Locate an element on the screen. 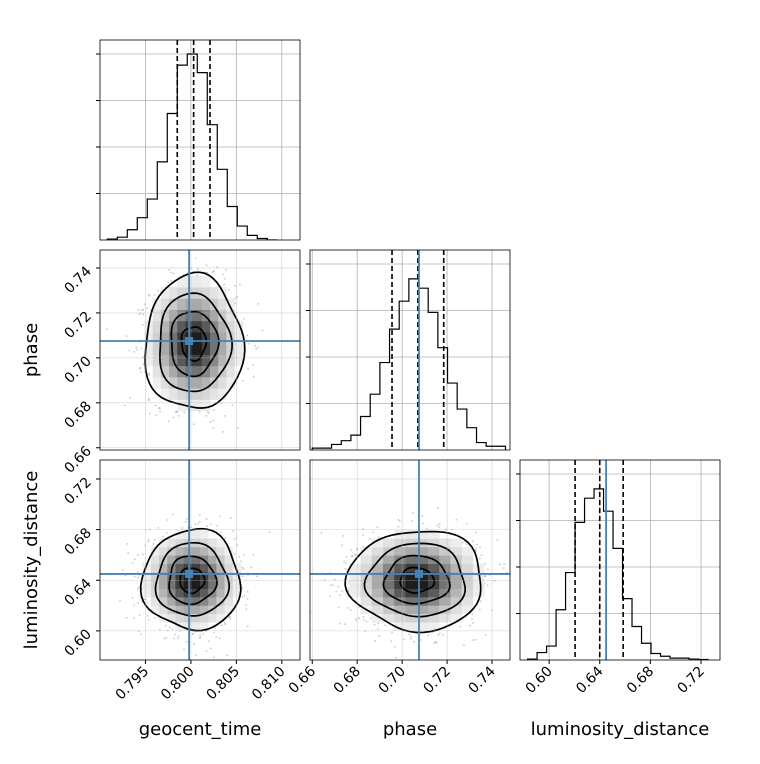  histogram-step-geocent_time is located at coordinates (192, 146).